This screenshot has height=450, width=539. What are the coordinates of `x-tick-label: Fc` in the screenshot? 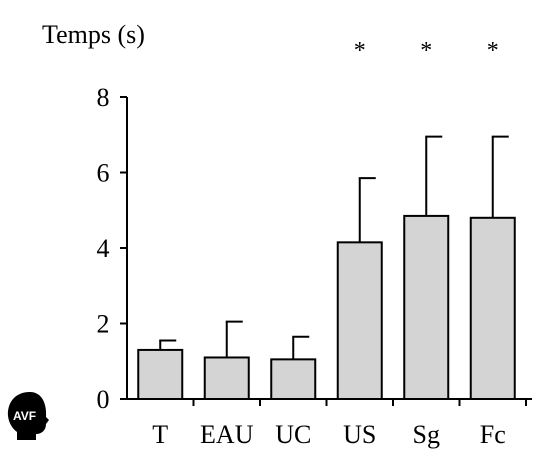 It's located at (493, 434).